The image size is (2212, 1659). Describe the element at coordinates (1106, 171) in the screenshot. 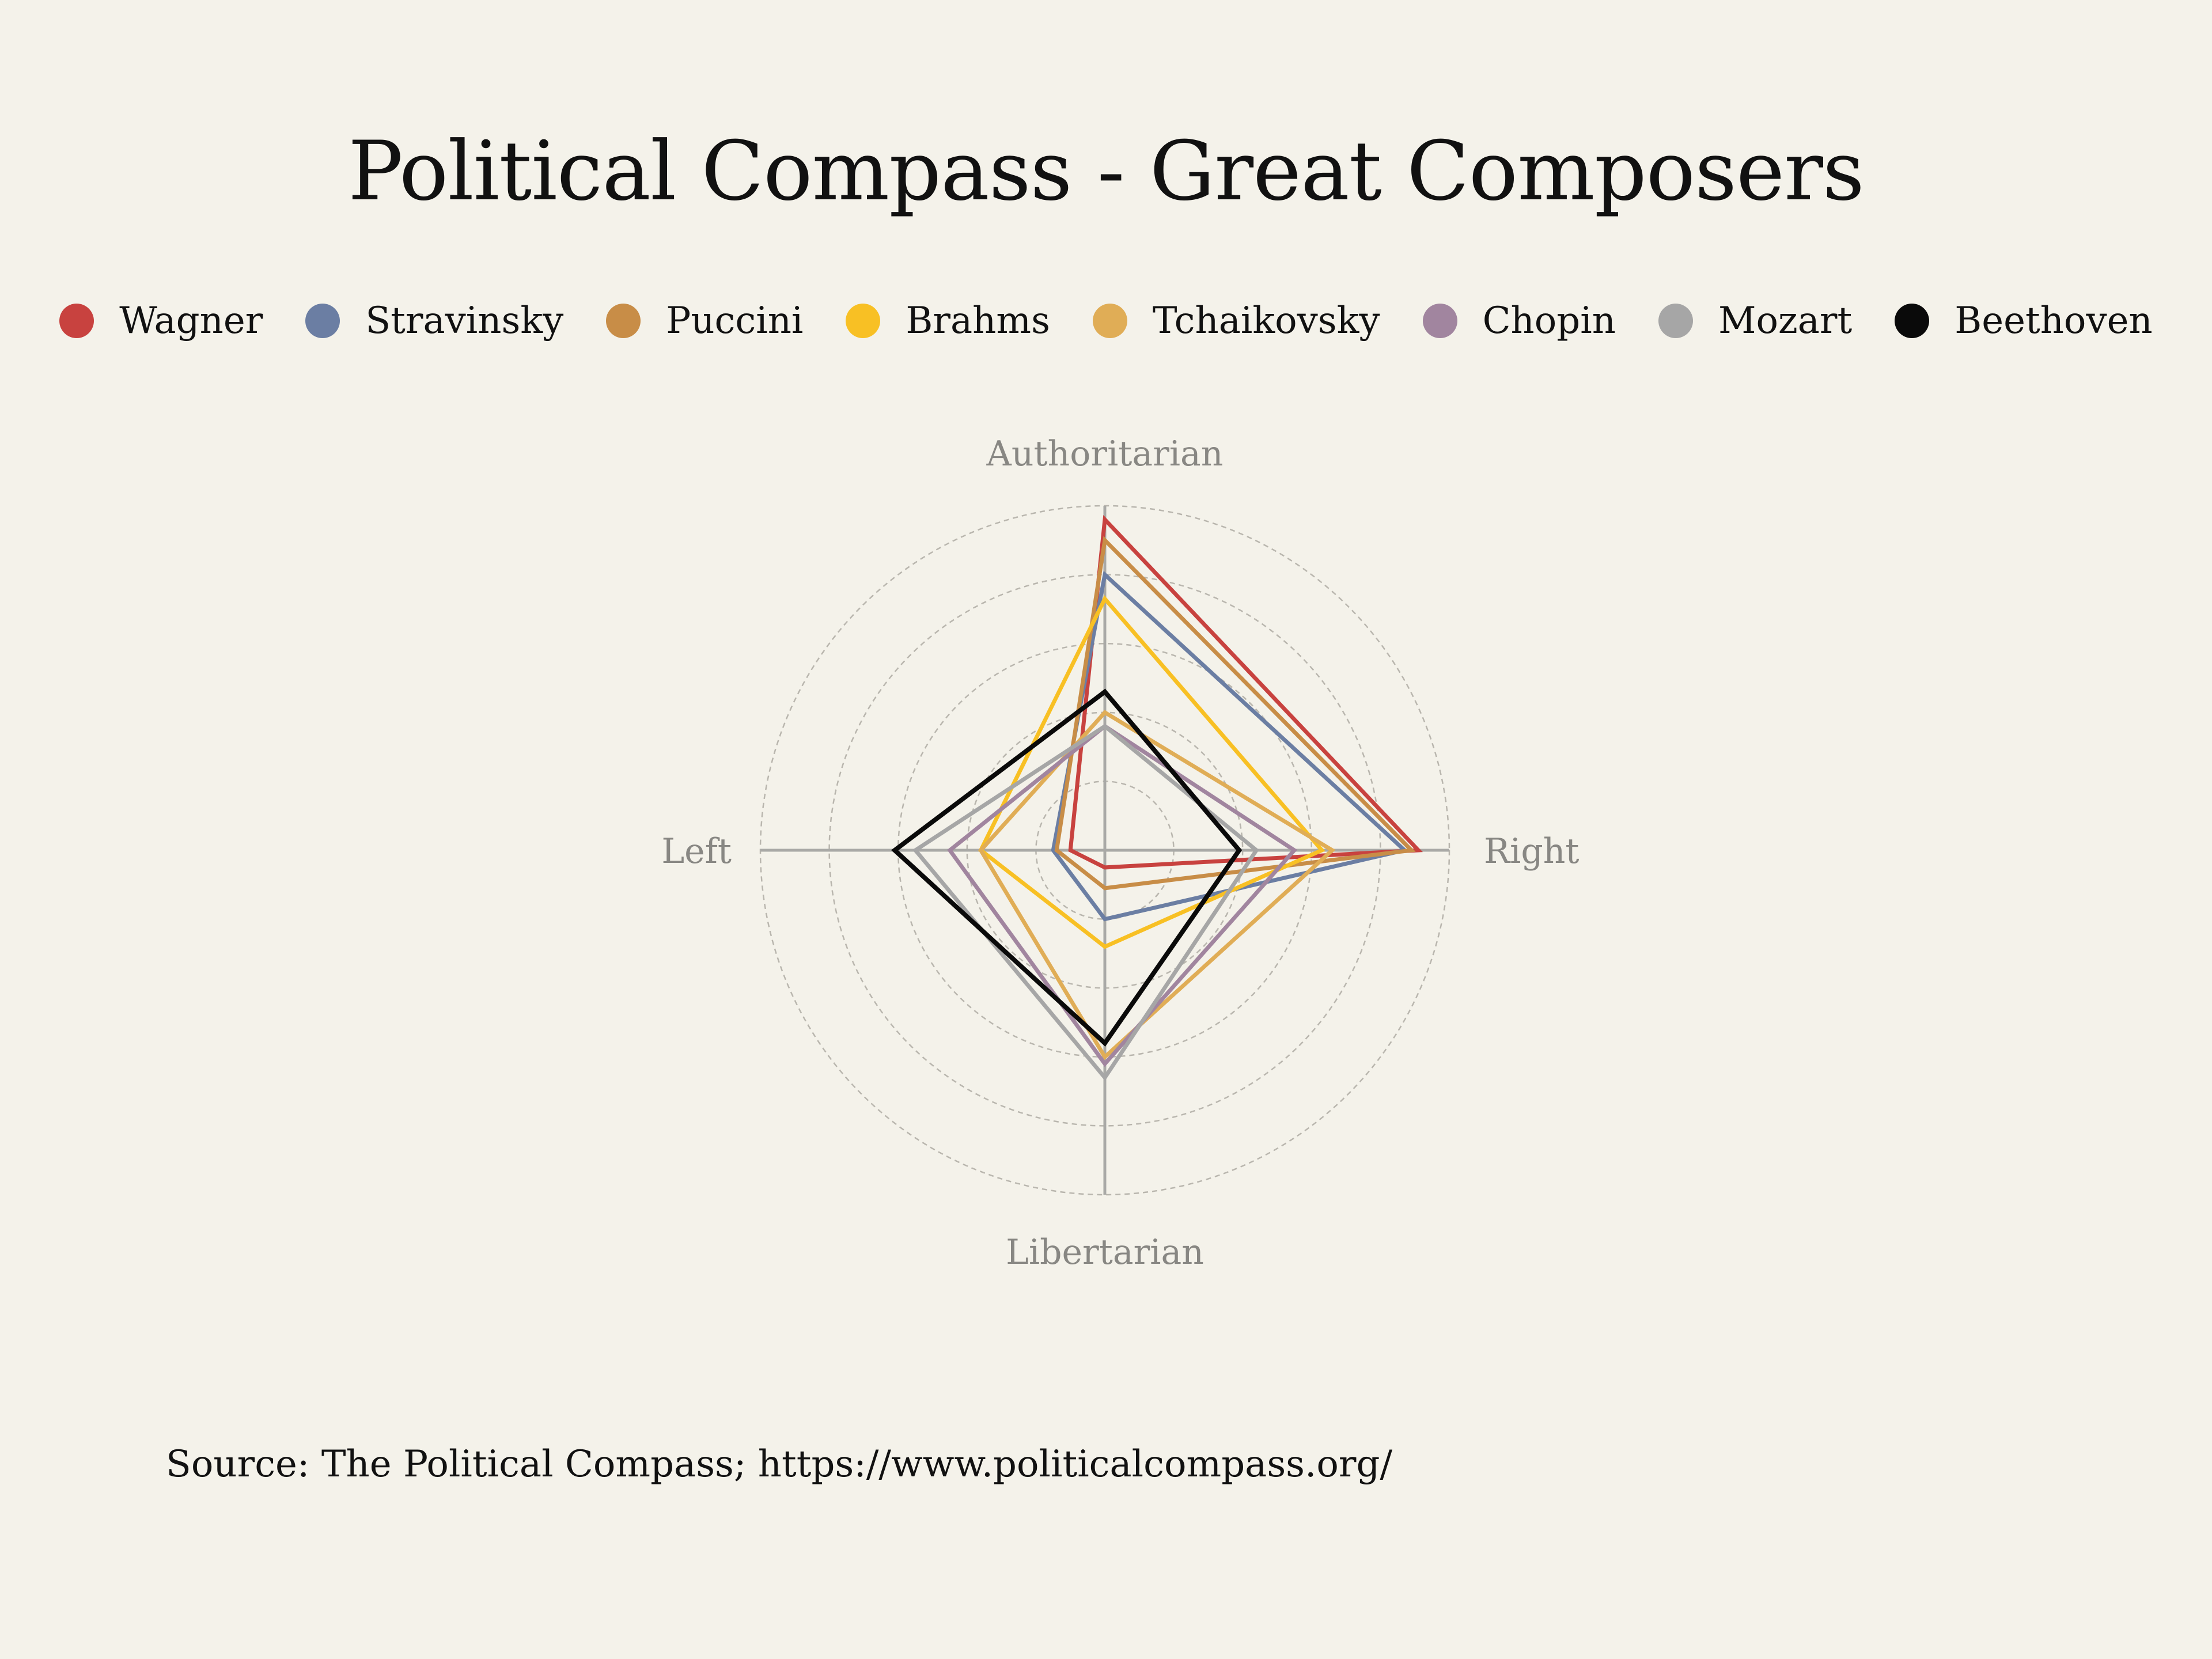

I see `chart-title: Political Compass - Great Composers` at that location.